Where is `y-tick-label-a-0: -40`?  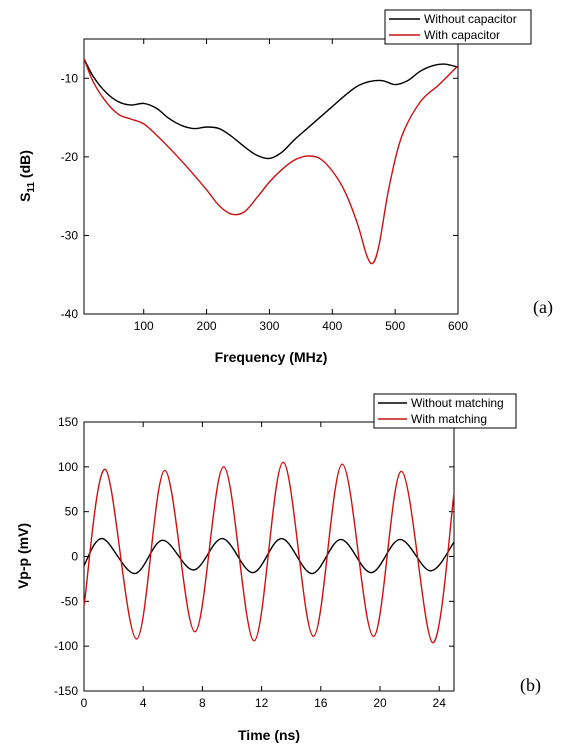 y-tick-label-a-0: -40 is located at coordinates (70, 314).